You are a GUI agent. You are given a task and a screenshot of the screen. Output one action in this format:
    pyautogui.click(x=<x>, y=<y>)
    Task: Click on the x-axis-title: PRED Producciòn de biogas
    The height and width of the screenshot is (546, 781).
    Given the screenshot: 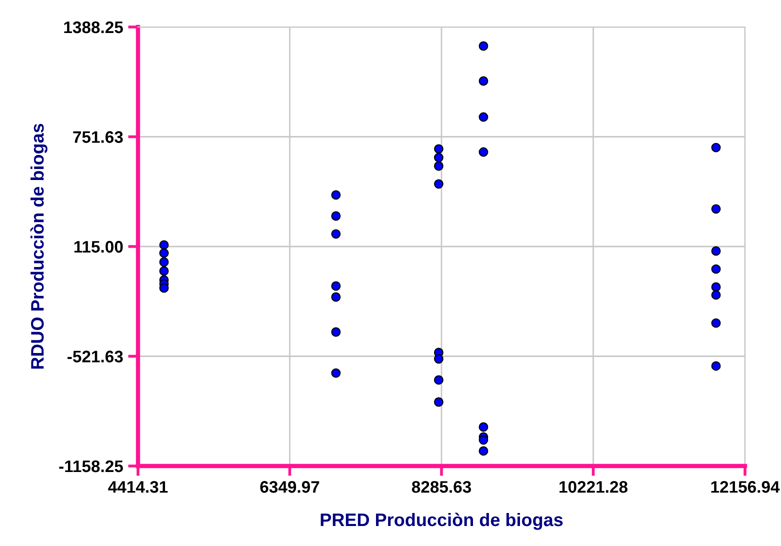 What is the action you would take?
    pyautogui.click(x=441, y=521)
    